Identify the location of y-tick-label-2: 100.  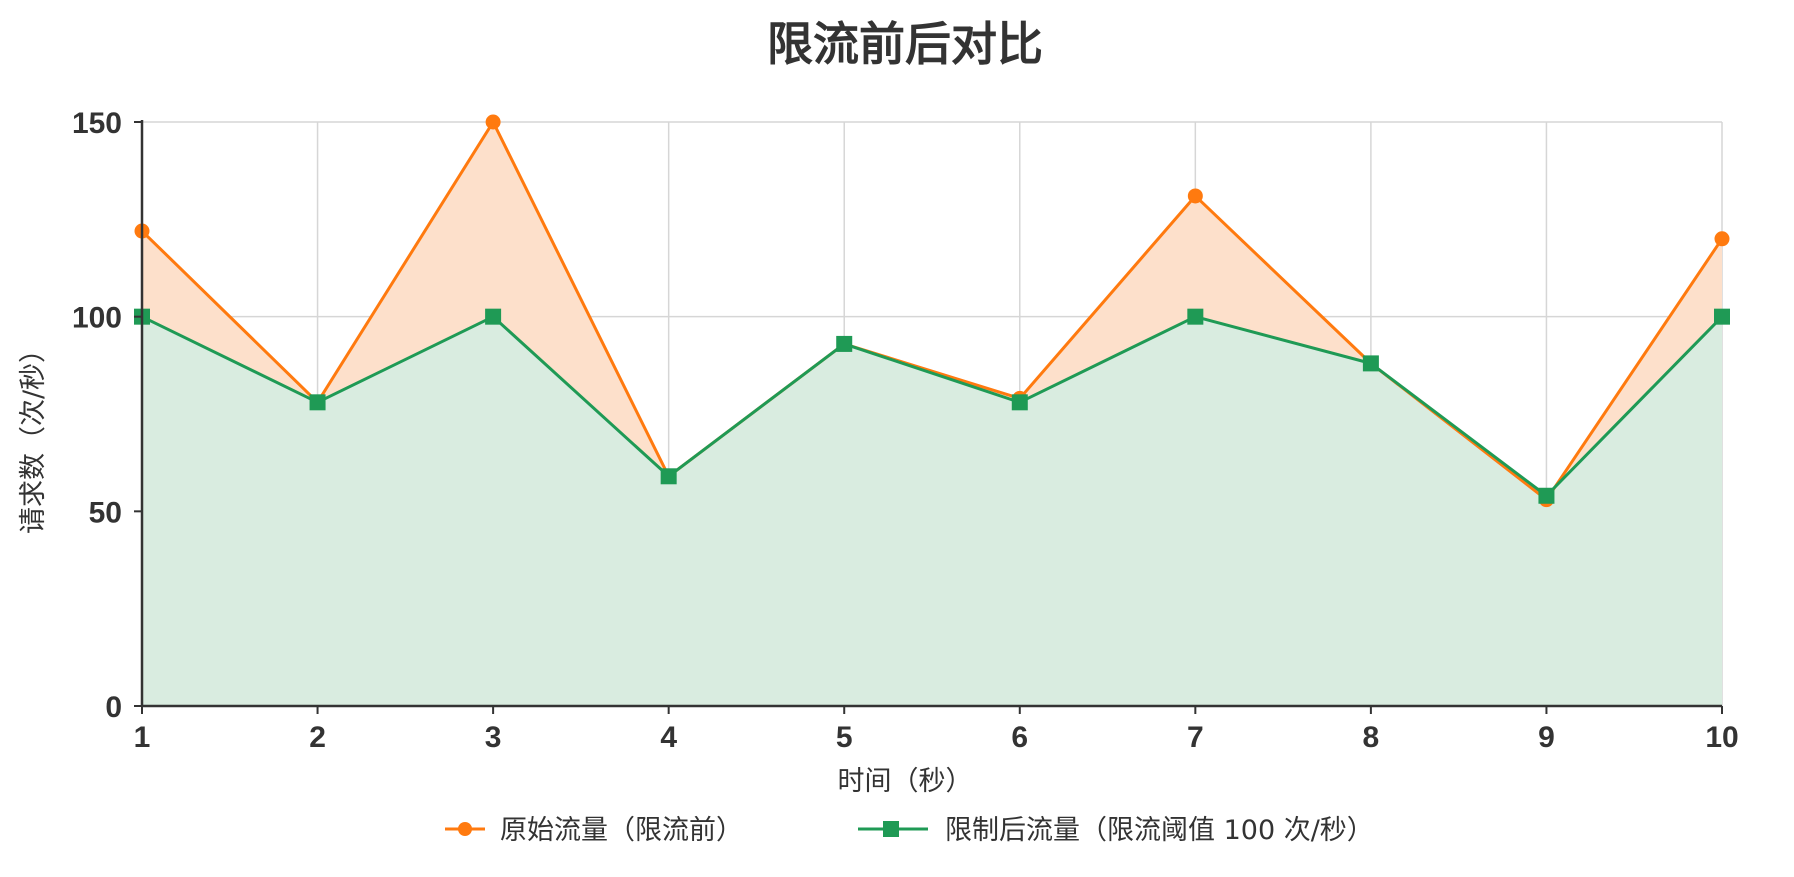
(97, 318).